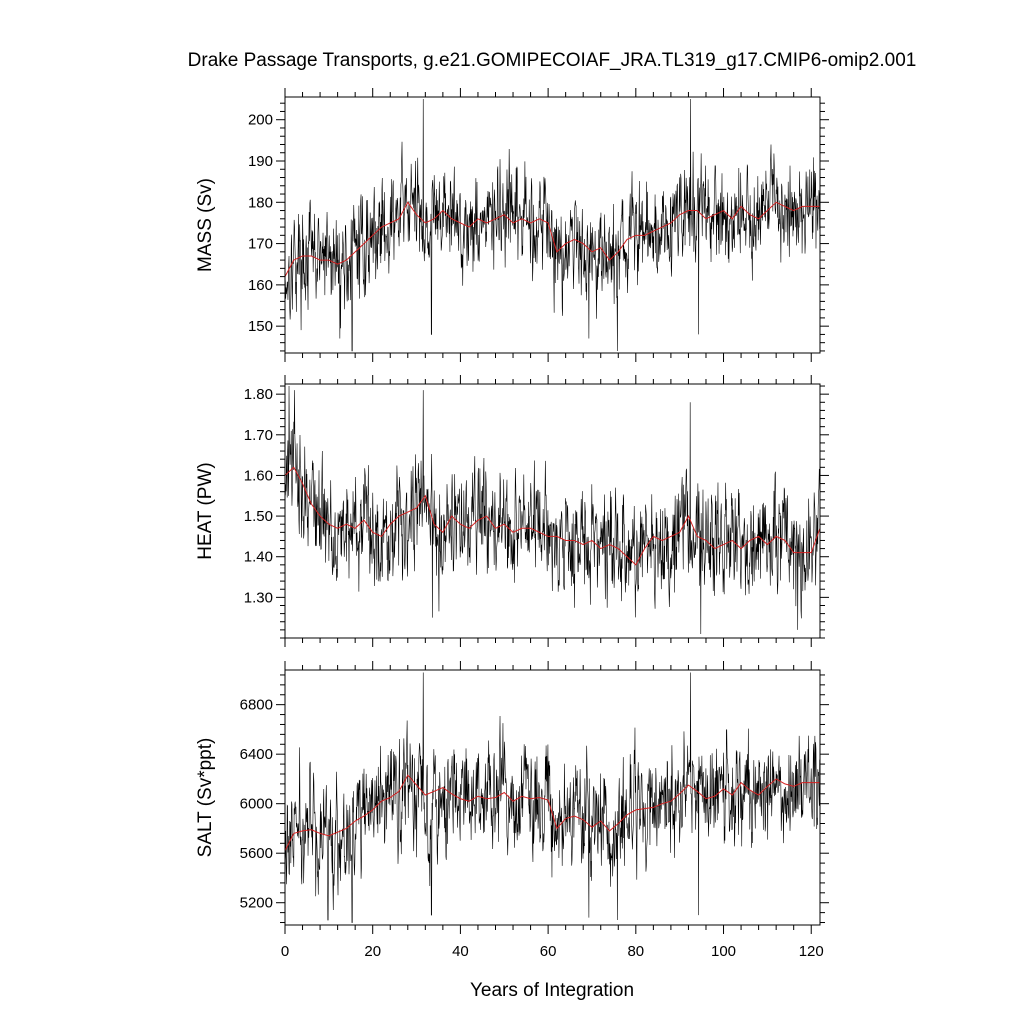 This screenshot has width=1024, height=1024. I want to click on salt-panel-frame, so click(552, 797).